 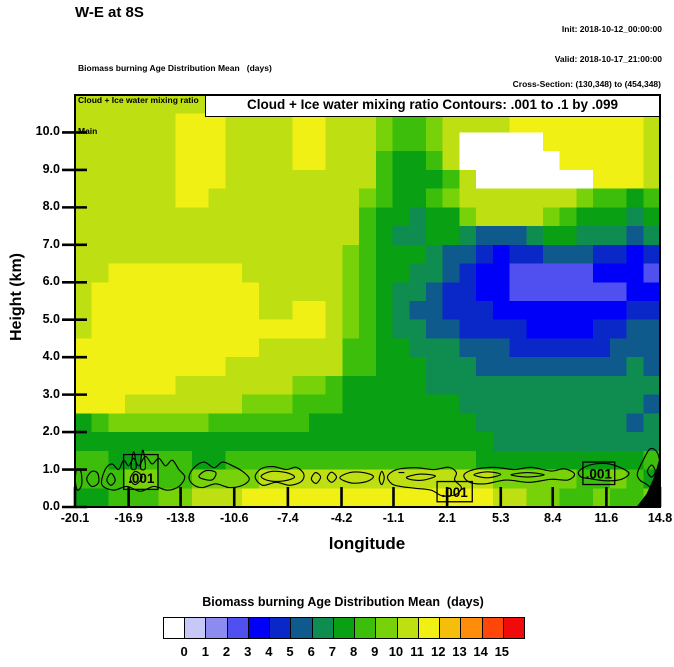 I want to click on y-axis-label: Height (km), so click(x=16, y=297).